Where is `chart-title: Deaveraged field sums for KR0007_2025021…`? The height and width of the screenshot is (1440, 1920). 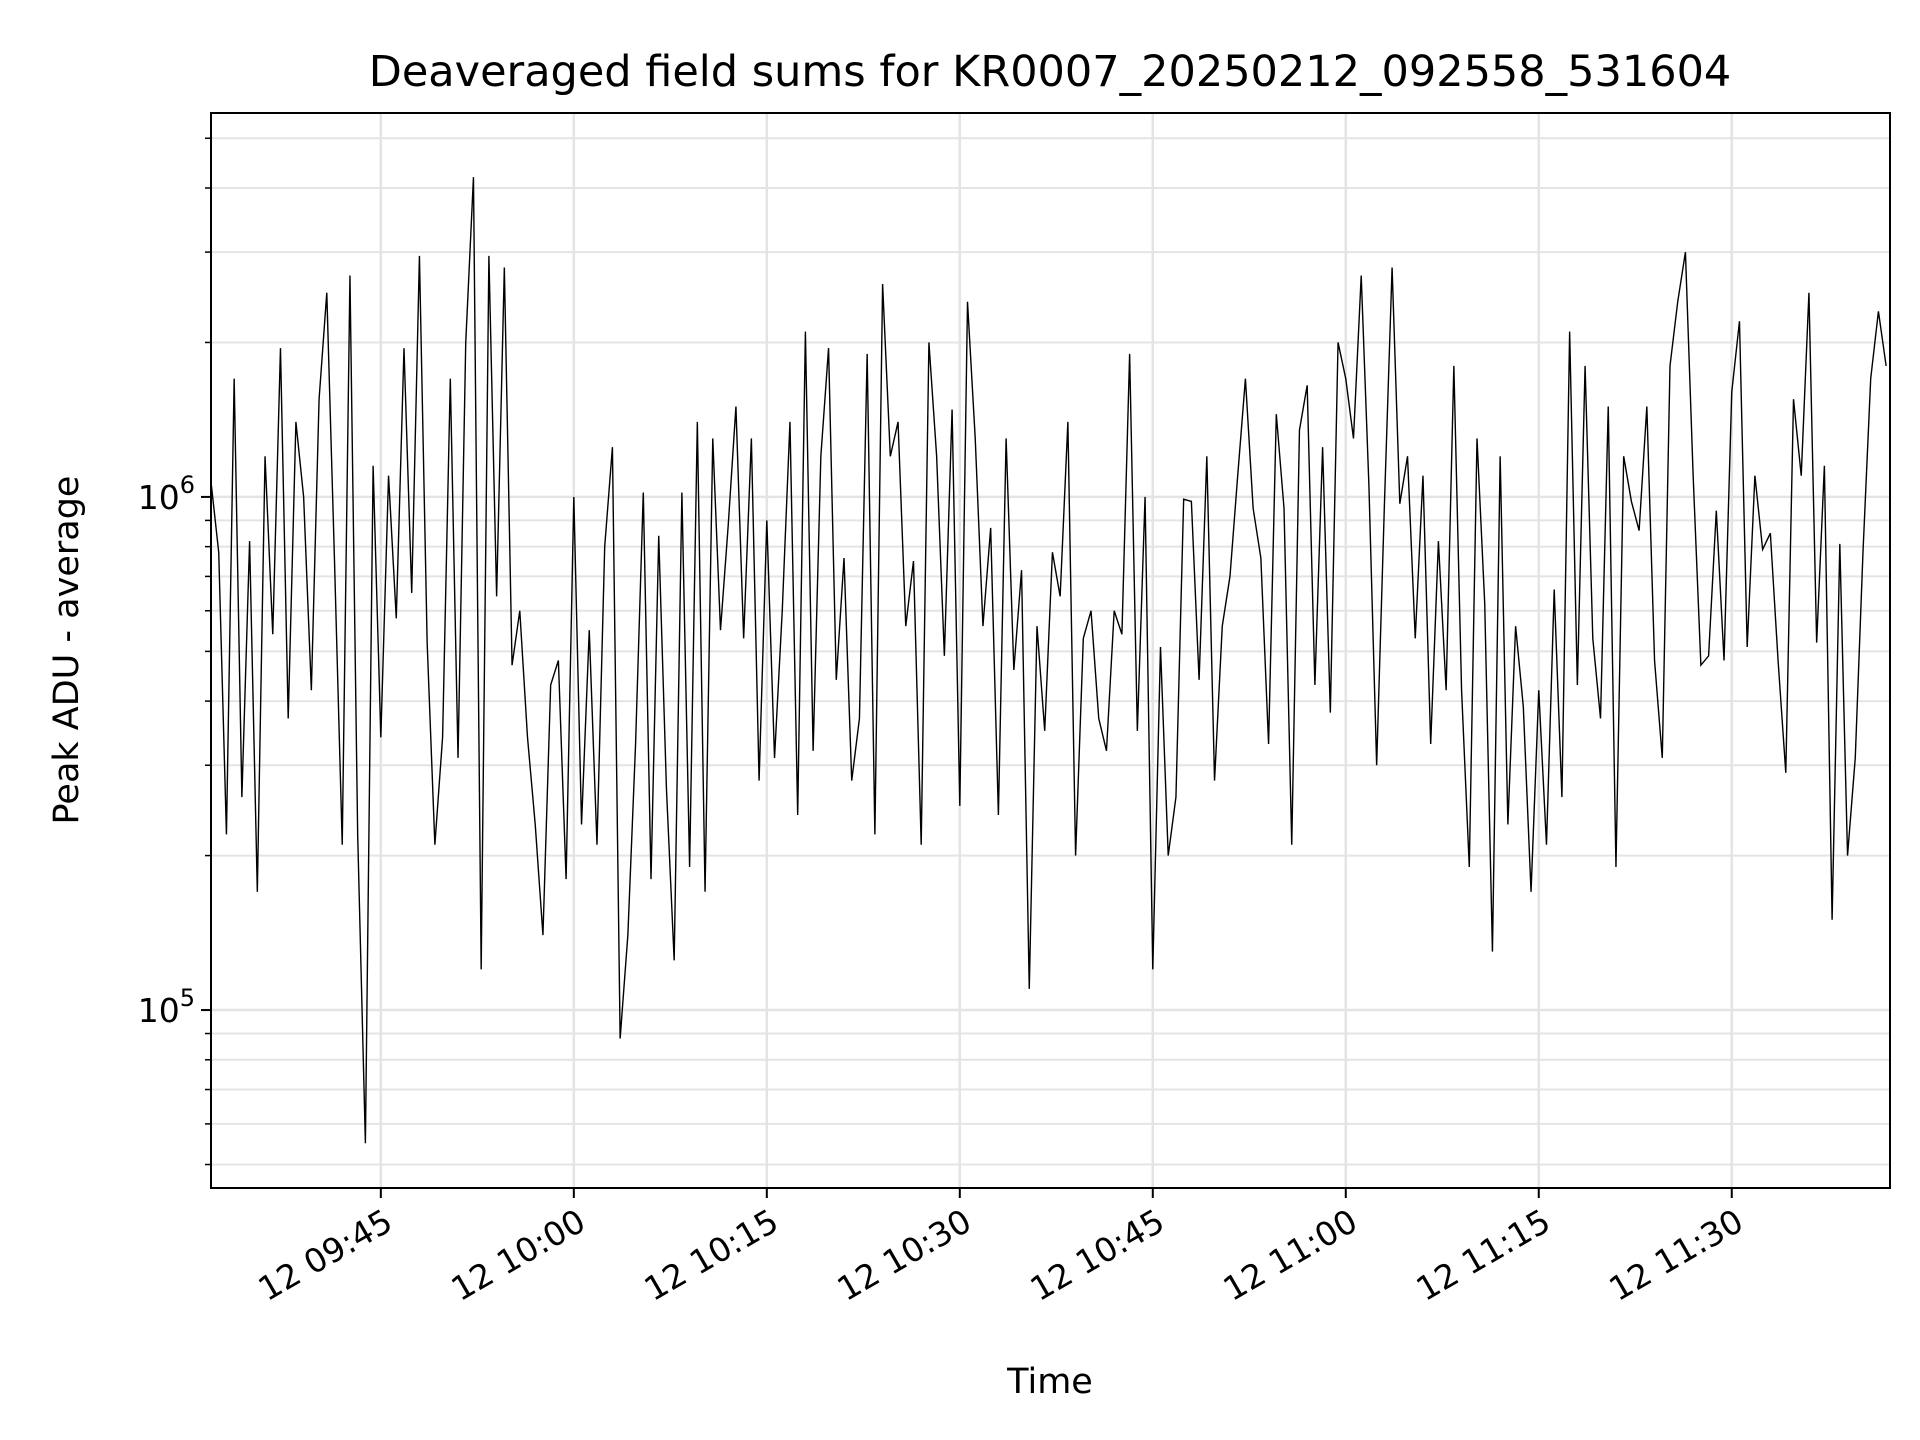 chart-title: Deaveraged field sums for KR0007_2025021… is located at coordinates (1050, 72).